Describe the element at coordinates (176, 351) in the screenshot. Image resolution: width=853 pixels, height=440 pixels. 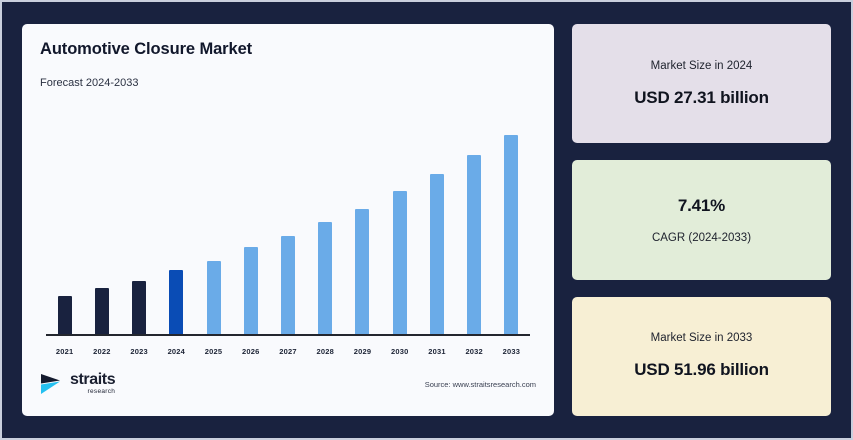
I see `x-tick-2024: 2024` at that location.